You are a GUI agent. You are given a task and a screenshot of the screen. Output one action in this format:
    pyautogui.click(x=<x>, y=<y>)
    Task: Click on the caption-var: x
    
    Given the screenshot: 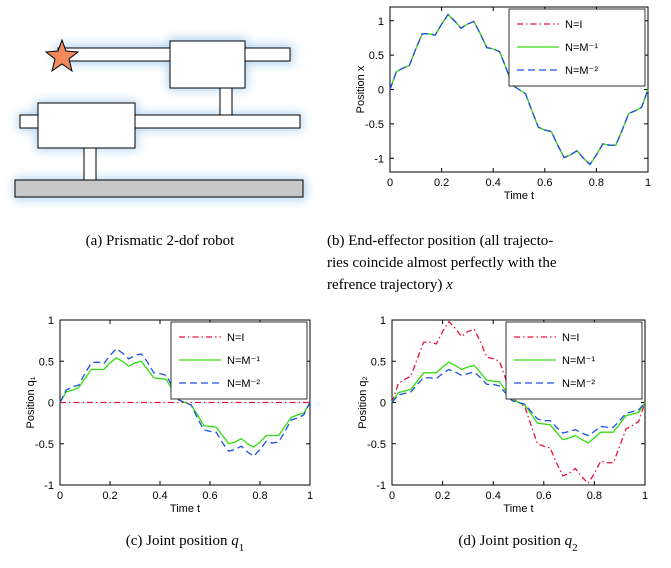 What is the action you would take?
    pyautogui.click(x=449, y=285)
    